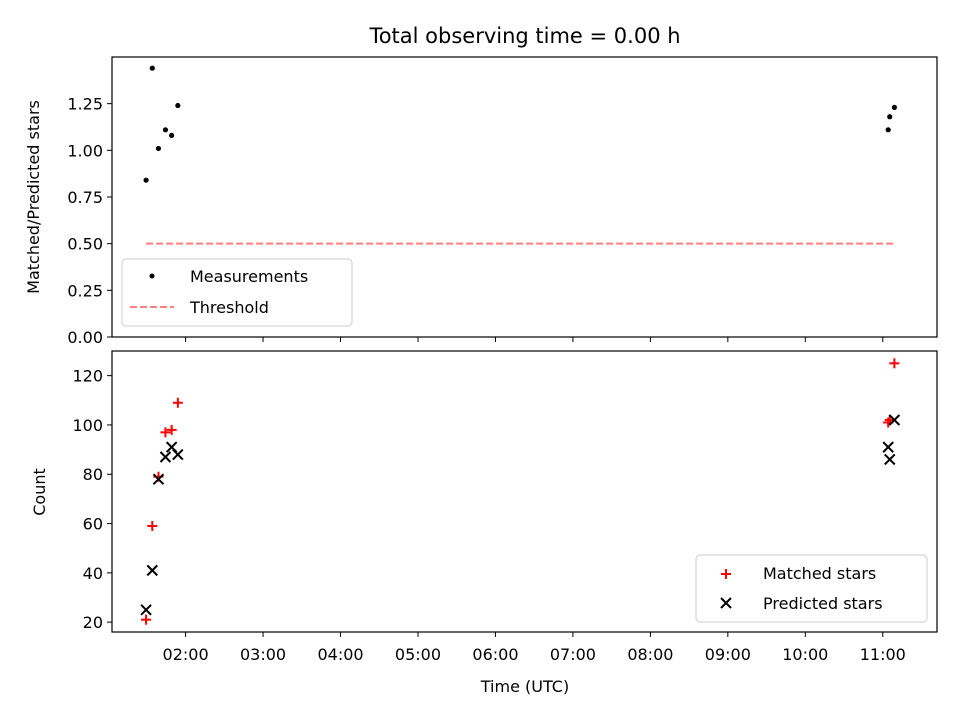 Image resolution: width=960 pixels, height=720 pixels. What do you see at coordinates (93, 573) in the screenshot?
I see `bottom-y-tick-label: 40` at bounding box center [93, 573].